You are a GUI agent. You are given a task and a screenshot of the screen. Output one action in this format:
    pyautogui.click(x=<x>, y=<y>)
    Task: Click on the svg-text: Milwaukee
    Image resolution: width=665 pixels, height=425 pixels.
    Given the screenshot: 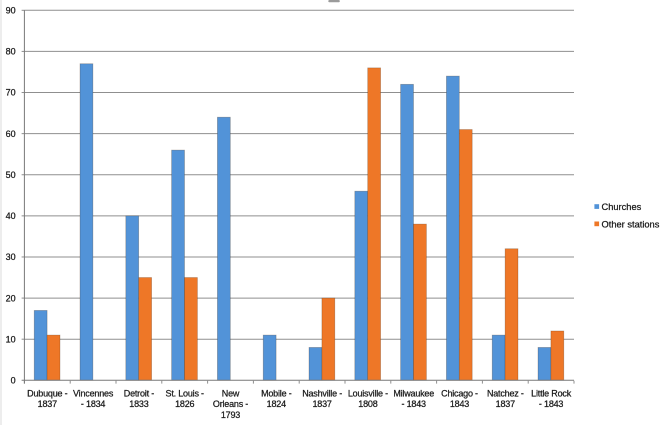 What is the action you would take?
    pyautogui.click(x=413, y=393)
    